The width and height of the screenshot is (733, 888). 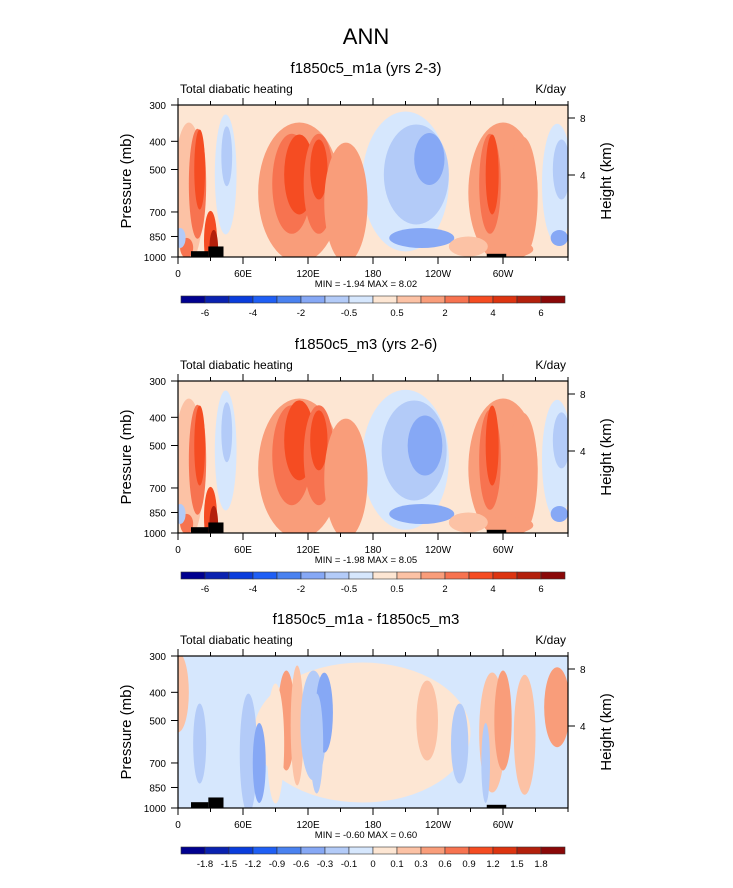 I want to click on colorbar-label: 1.5, so click(x=516, y=864).